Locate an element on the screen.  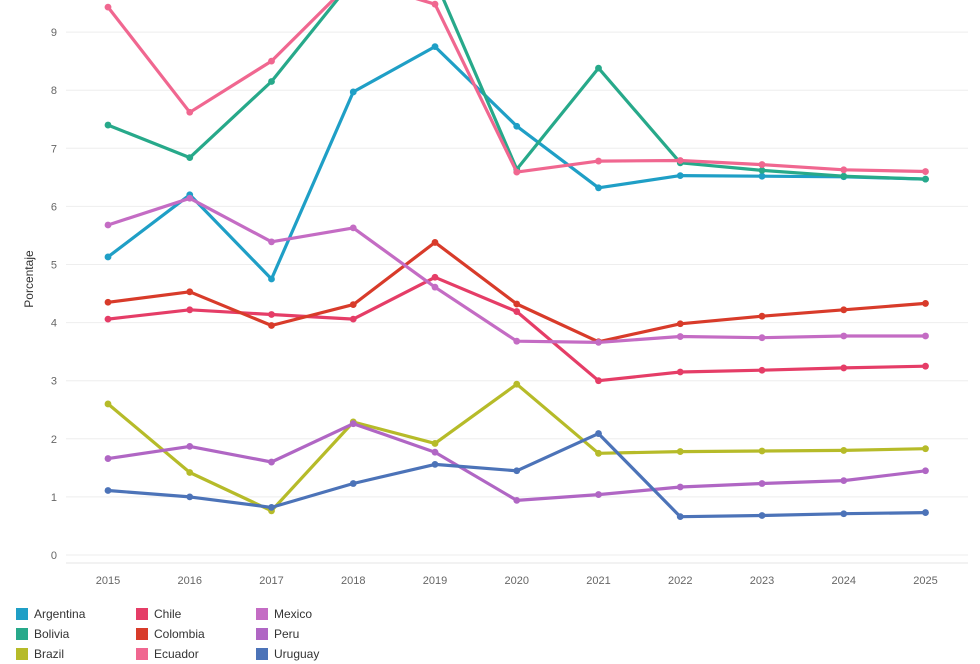
legend-item-colombia: Colombia is located at coordinates (196, 634).